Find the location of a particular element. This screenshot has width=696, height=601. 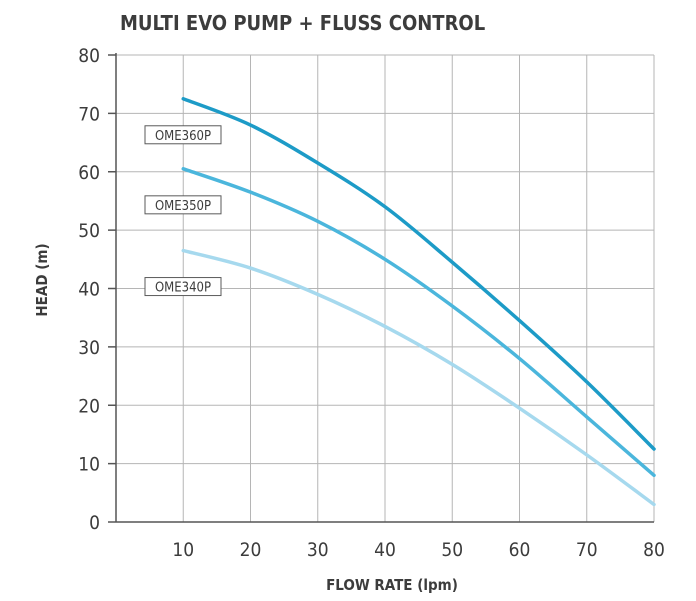

x-tick-label: 20 is located at coordinates (251, 550).